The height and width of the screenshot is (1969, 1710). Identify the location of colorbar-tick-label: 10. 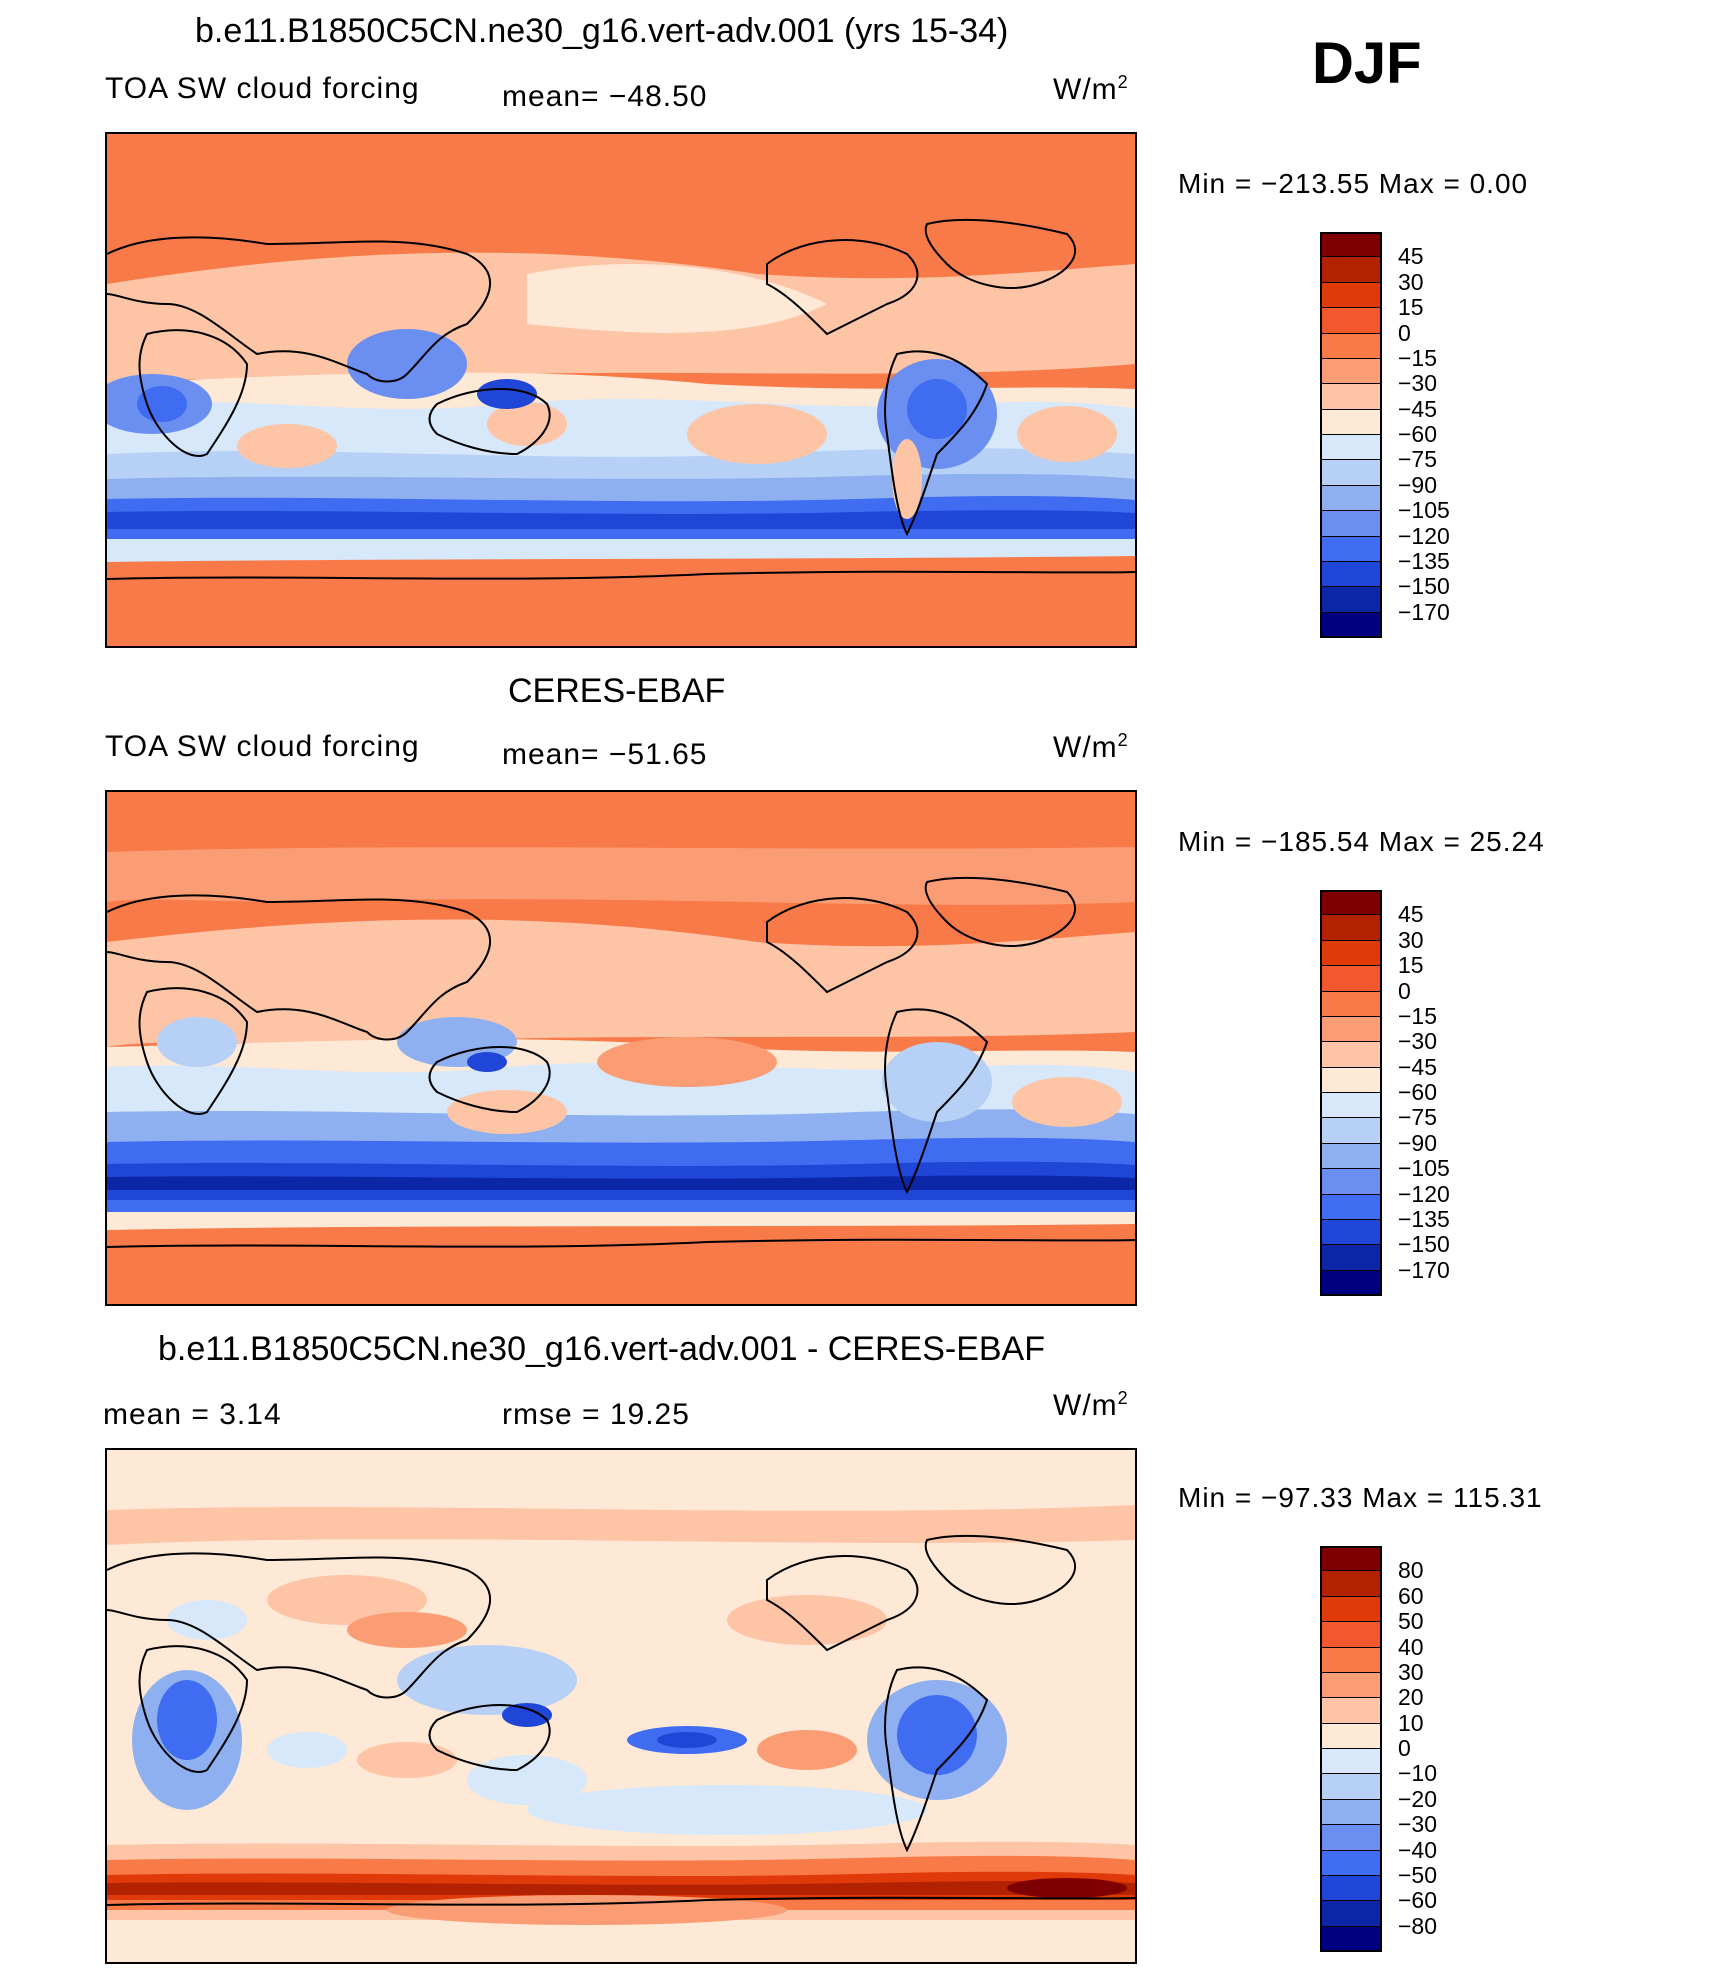
(1411, 1722).